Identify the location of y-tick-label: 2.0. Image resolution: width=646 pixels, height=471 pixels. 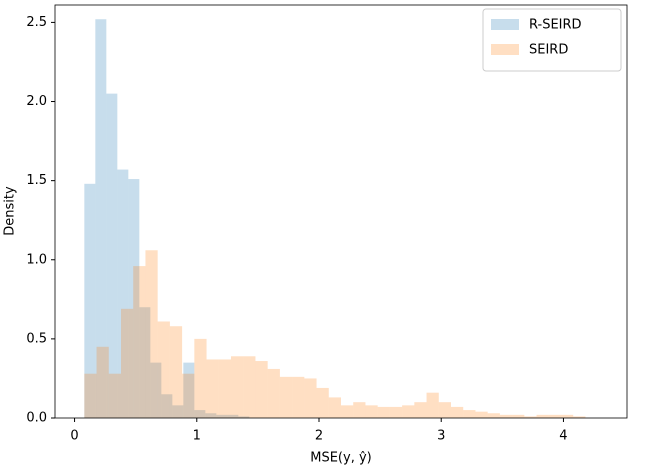
(36, 101).